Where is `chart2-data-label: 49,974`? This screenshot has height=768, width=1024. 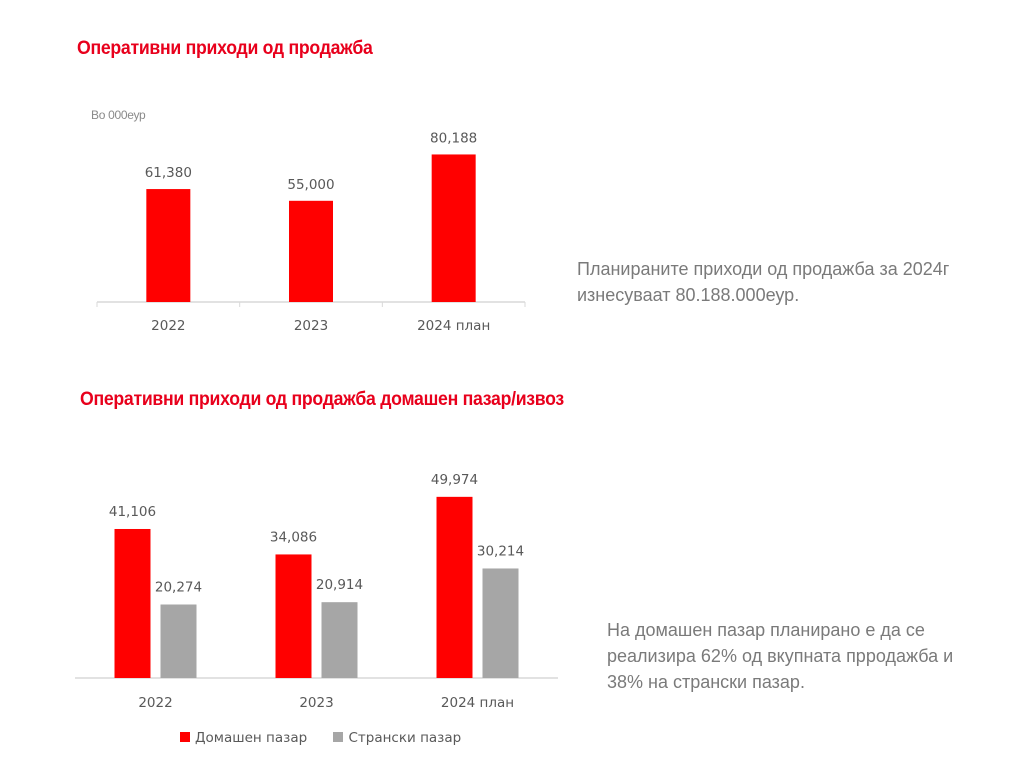
chart2-data-label: 49,974 is located at coordinates (454, 480).